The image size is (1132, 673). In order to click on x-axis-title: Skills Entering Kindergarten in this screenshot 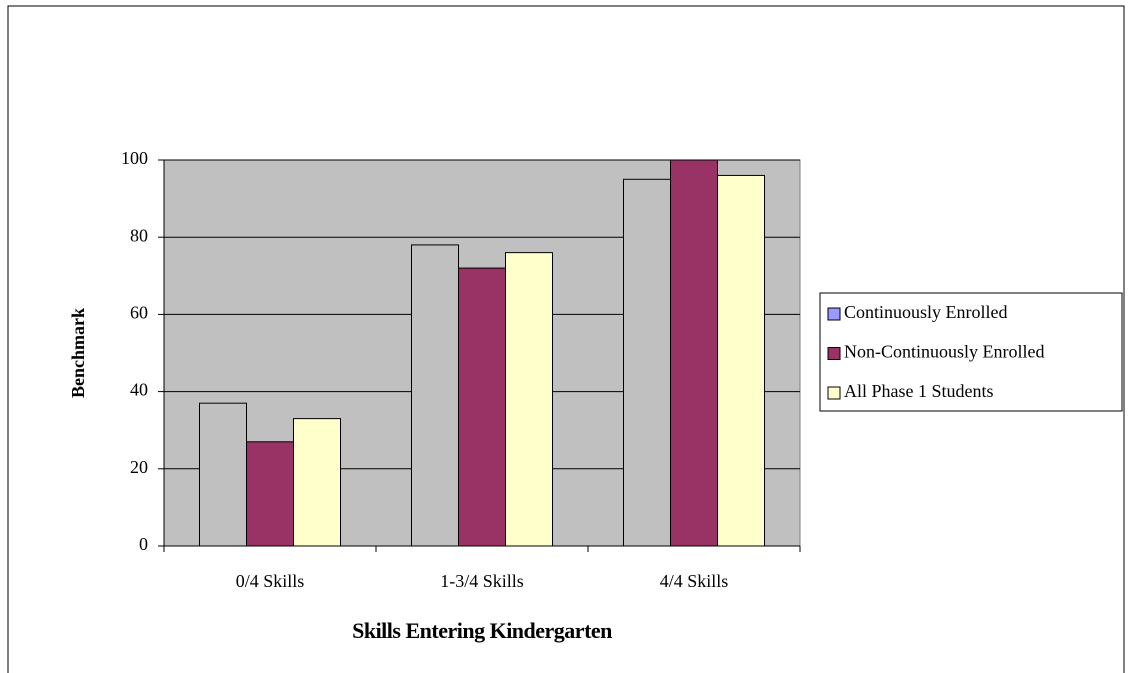, I will do `click(482, 630)`.